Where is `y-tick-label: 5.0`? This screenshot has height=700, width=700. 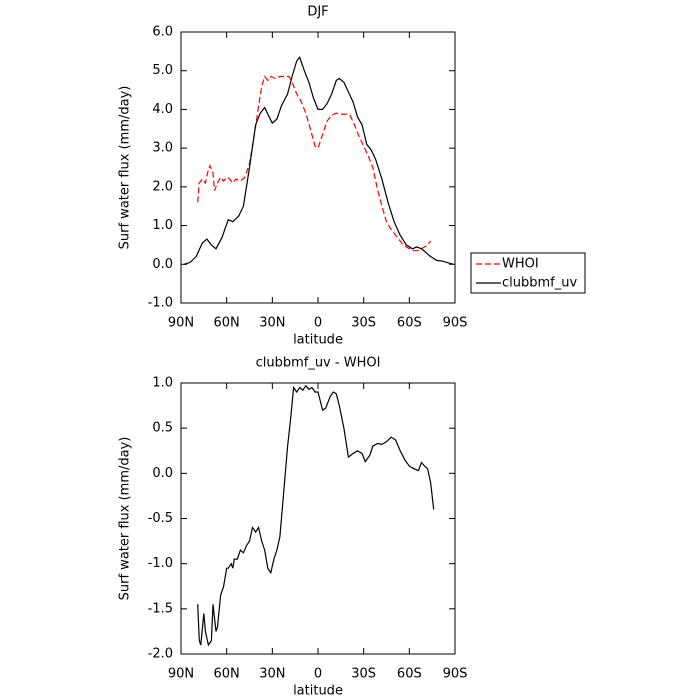
y-tick-label: 5.0 is located at coordinates (162, 70).